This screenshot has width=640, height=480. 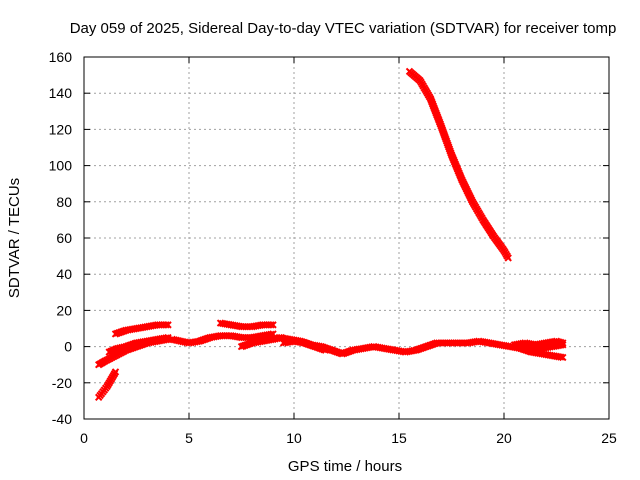 I want to click on series-track-day-mid, so click(x=222, y=338).